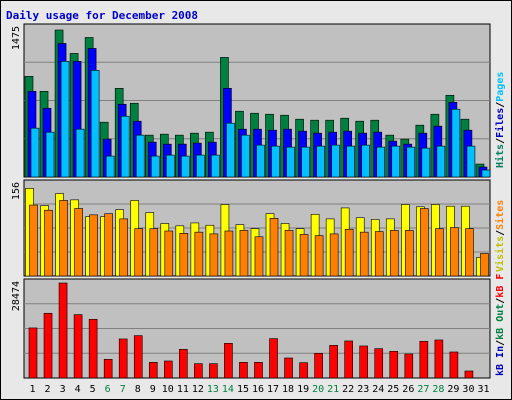 The height and width of the screenshot is (400, 512). What do you see at coordinates (500, 87) in the screenshot?
I see `legend-entry: Pages` at bounding box center [500, 87].